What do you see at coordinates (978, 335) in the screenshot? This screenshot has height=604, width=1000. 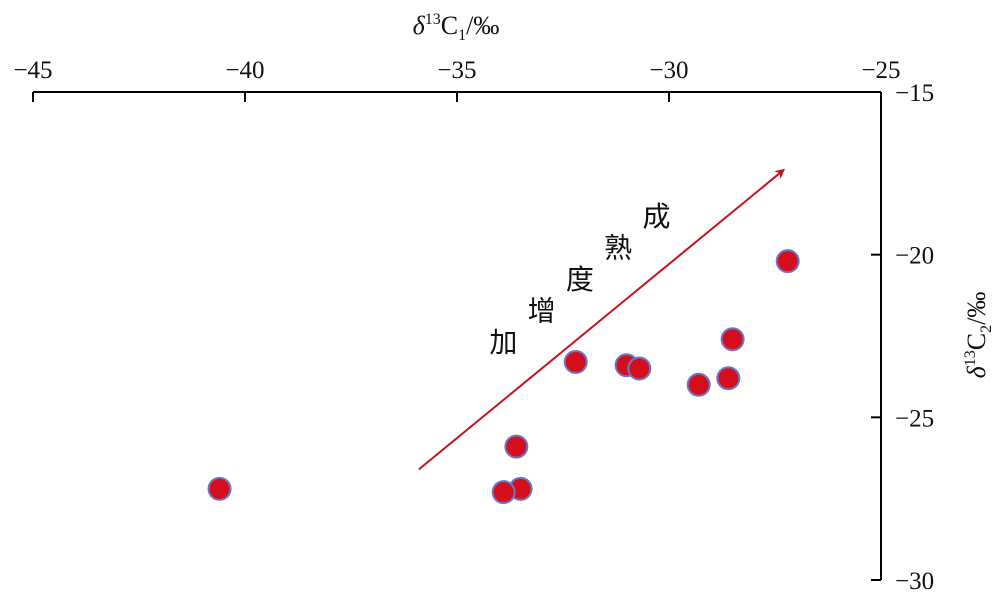 I see `y-axis-title: δ13C2/‰` at bounding box center [978, 335].